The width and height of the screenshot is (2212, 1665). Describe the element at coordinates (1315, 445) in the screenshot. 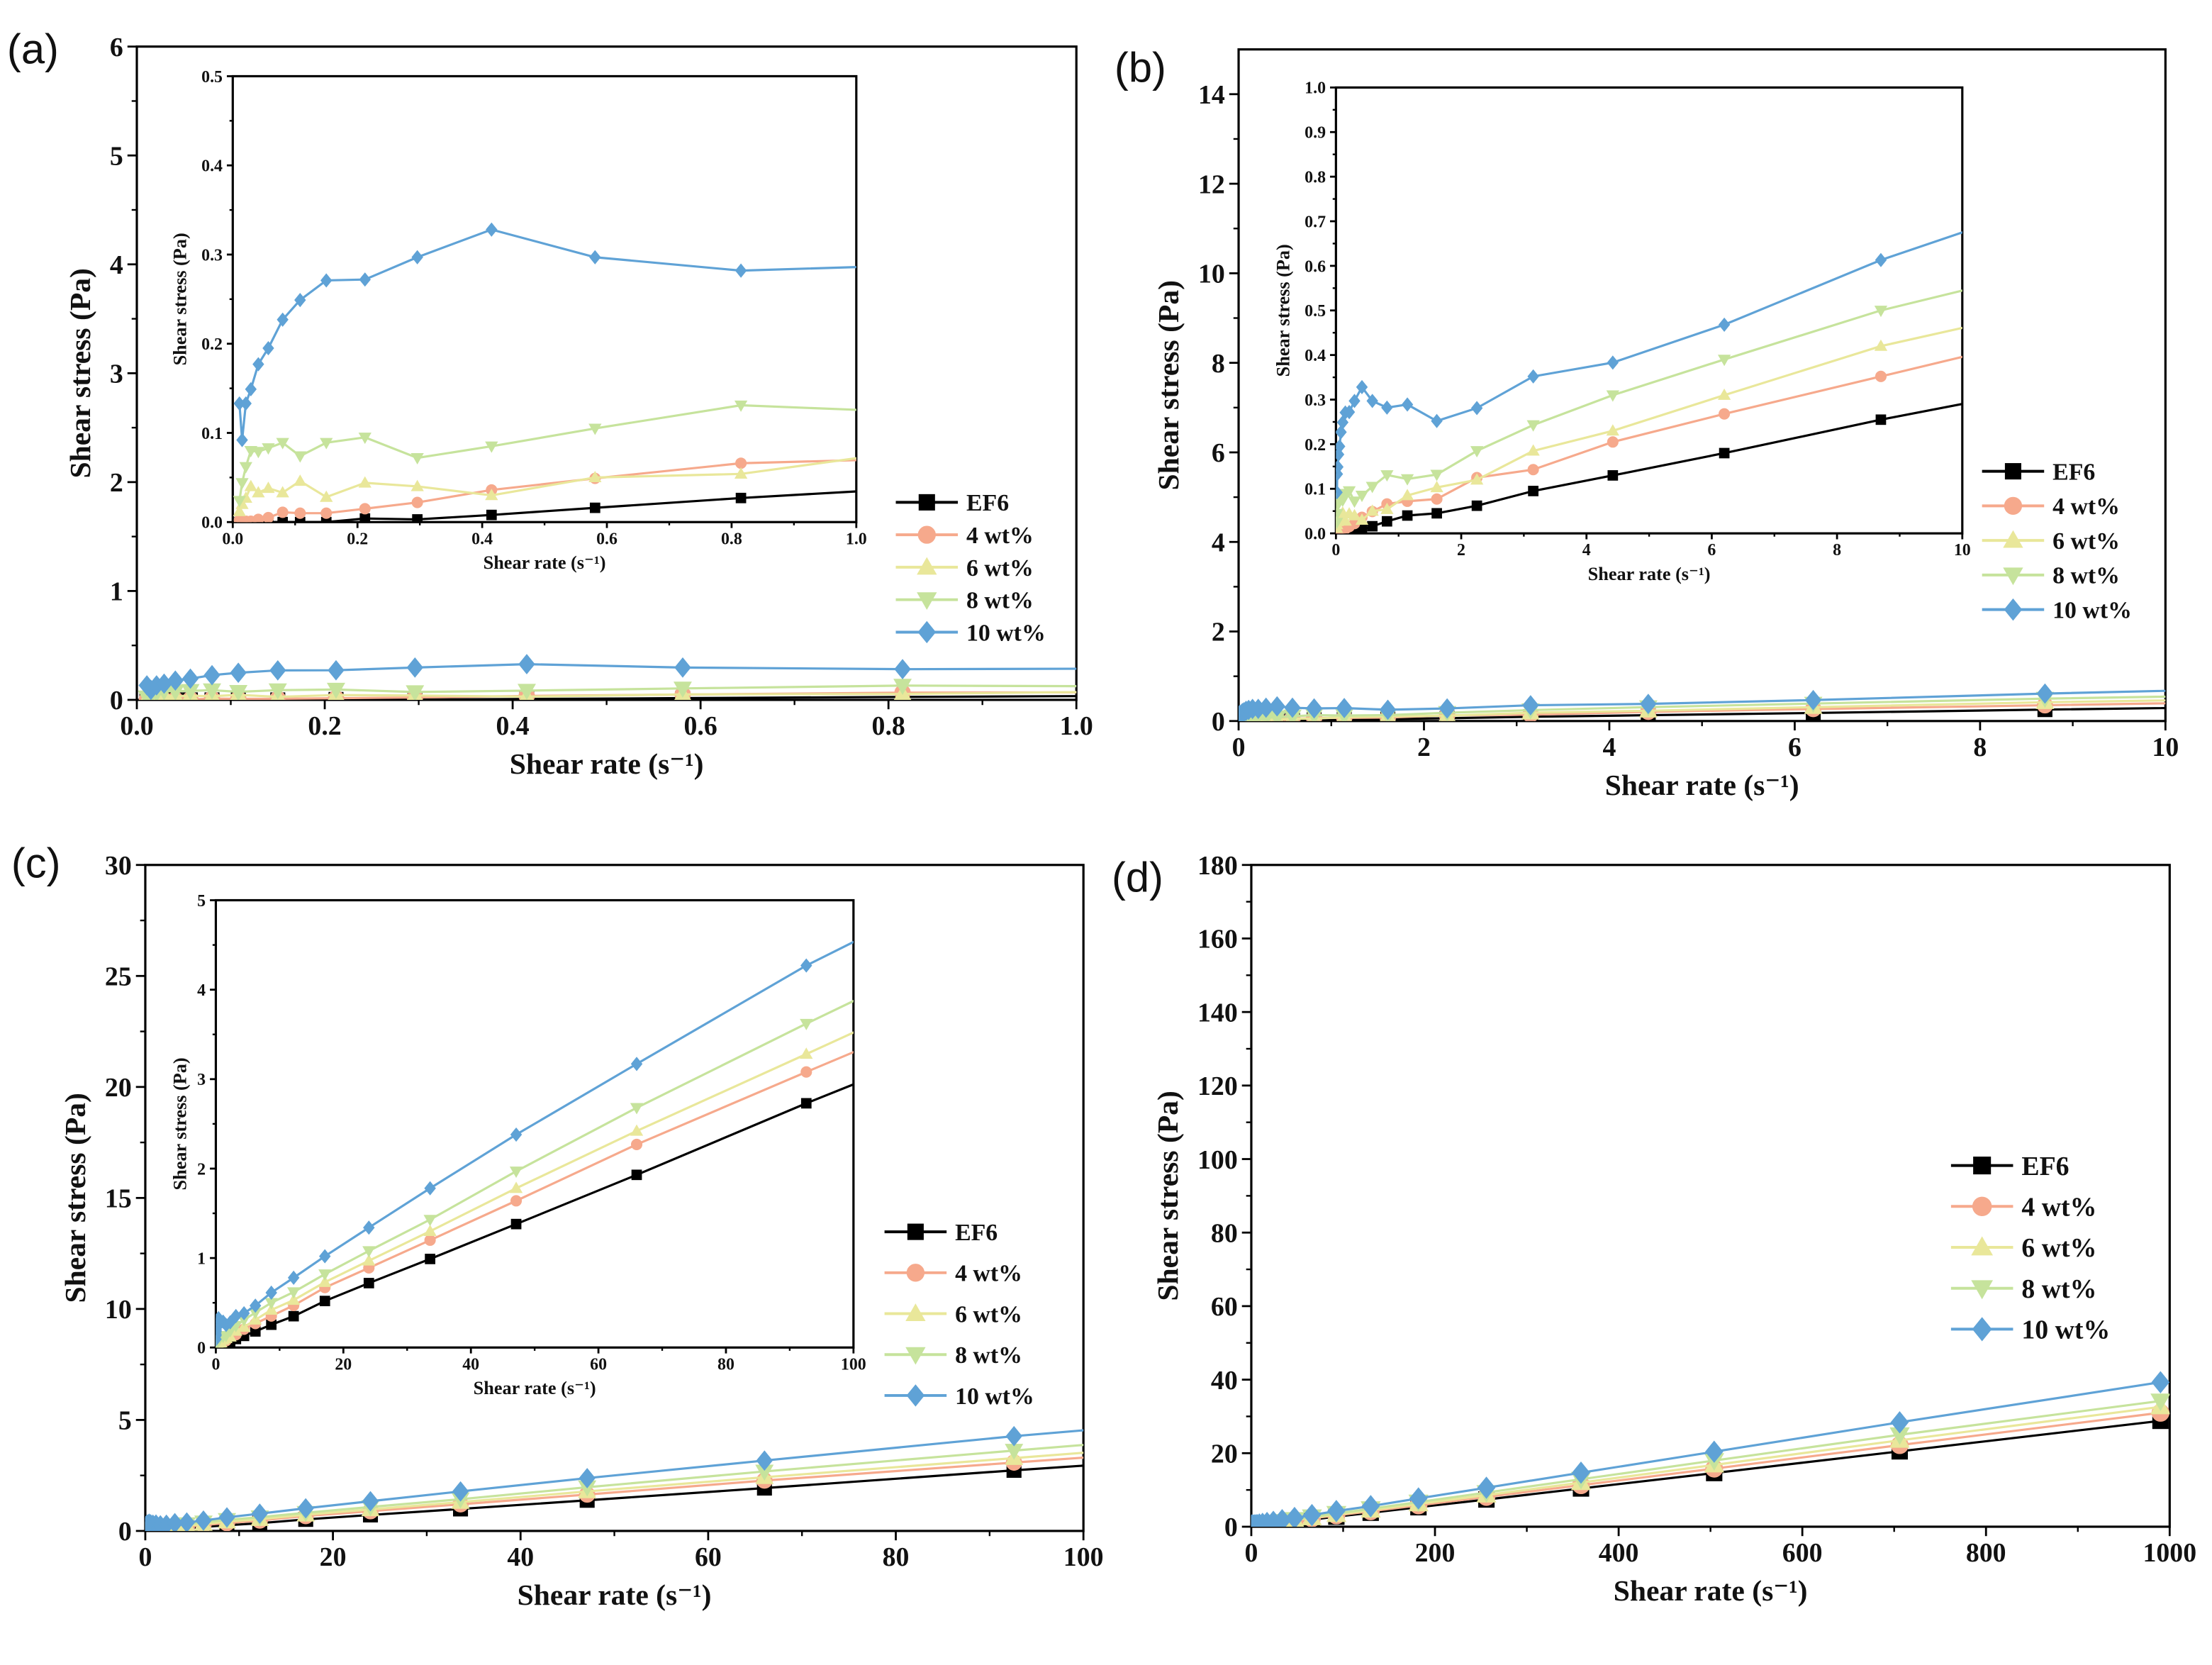

I see `panel-b-inset-ytick-label: 0.2` at that location.